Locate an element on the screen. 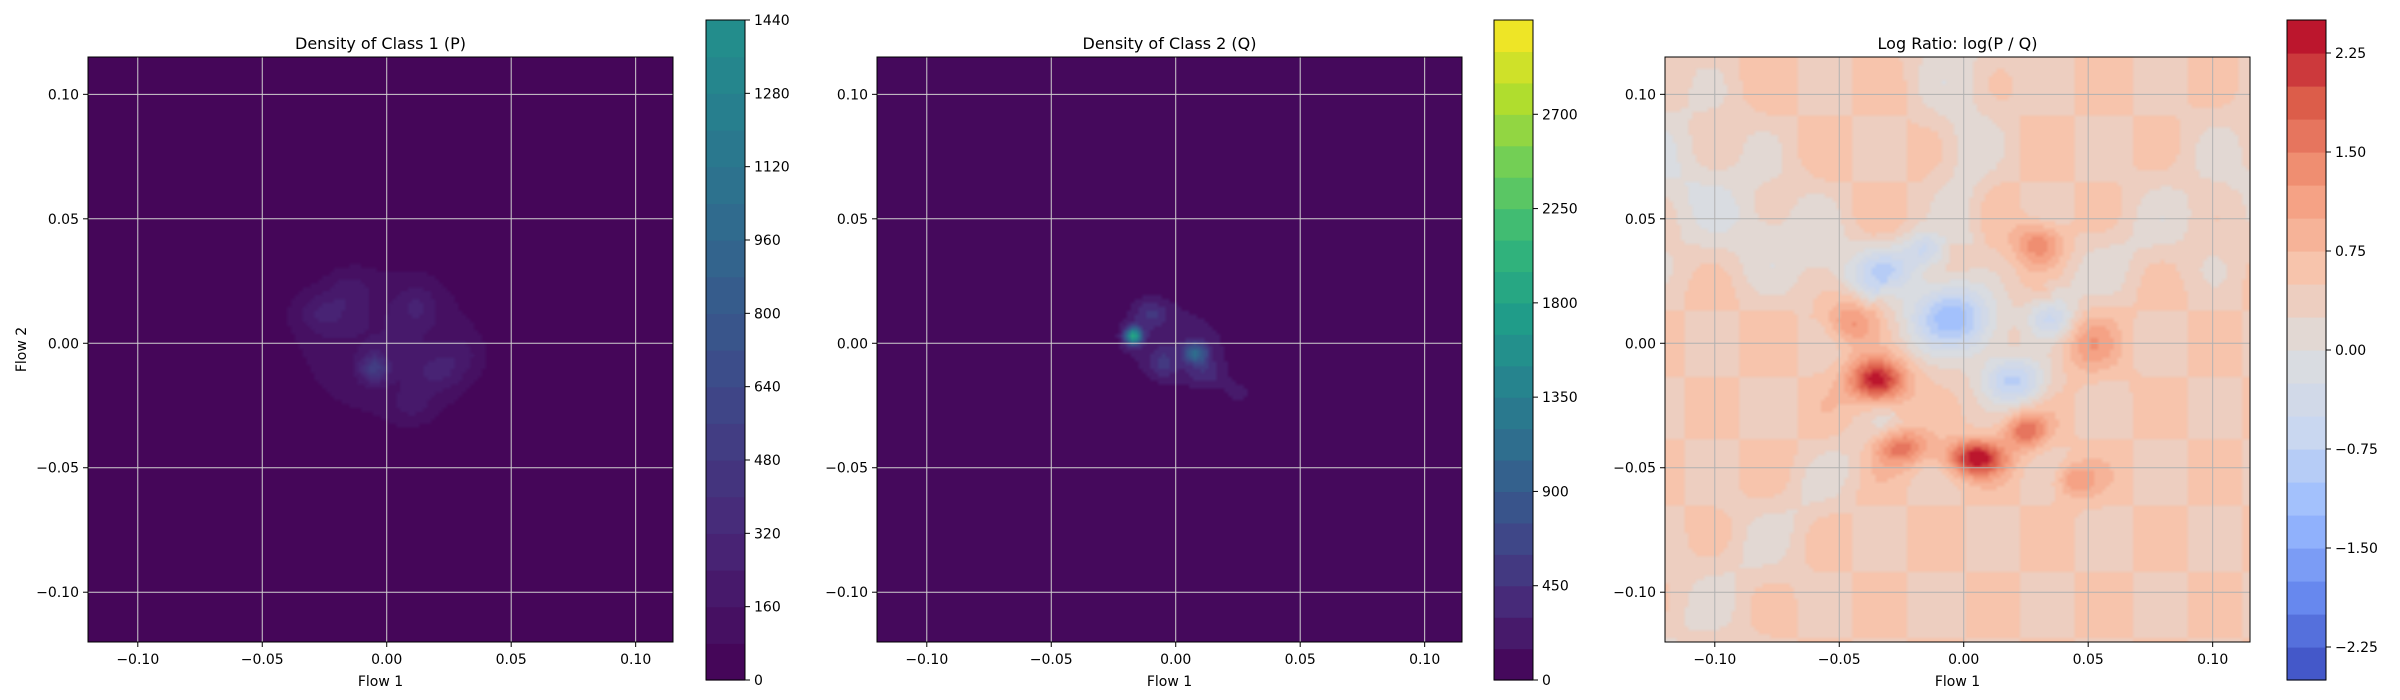  colorbar-tick-label-2: 320 is located at coordinates (767, 534).